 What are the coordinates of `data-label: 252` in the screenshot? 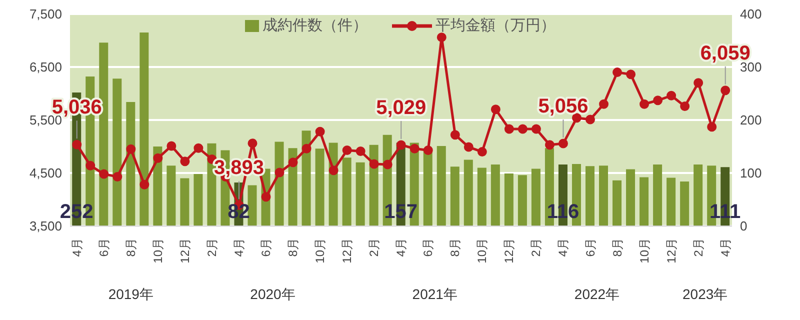 It's located at (77, 212).